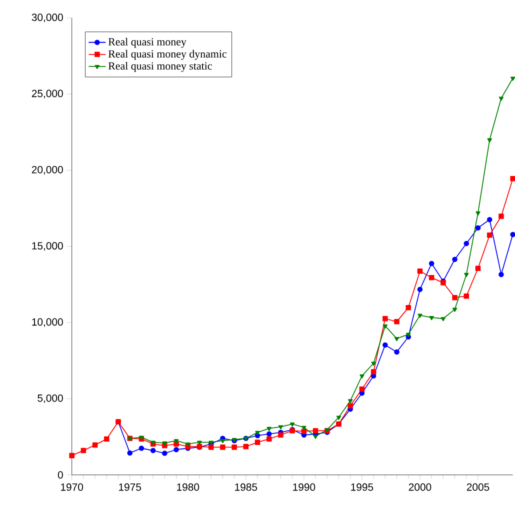 The image size is (515, 514). Describe the element at coordinates (47, 170) in the screenshot. I see `y-tick-label: 20,000` at that location.